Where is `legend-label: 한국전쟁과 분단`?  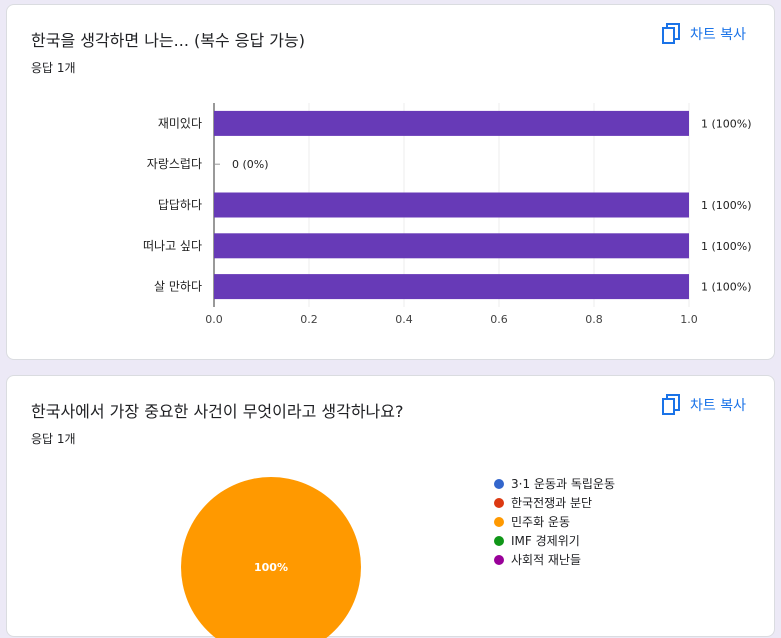
legend-label: 한국전쟁과 분단 is located at coordinates (552, 503).